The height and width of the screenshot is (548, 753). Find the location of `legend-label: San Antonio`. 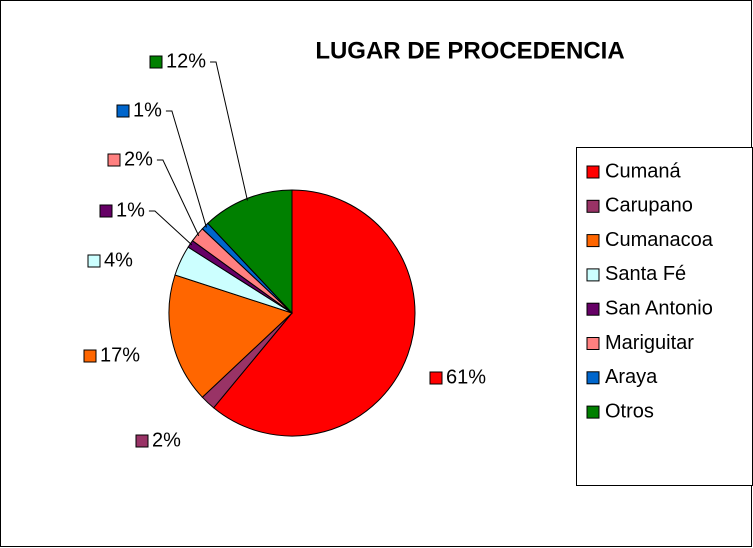

legend-label: San Antonio is located at coordinates (659, 308).